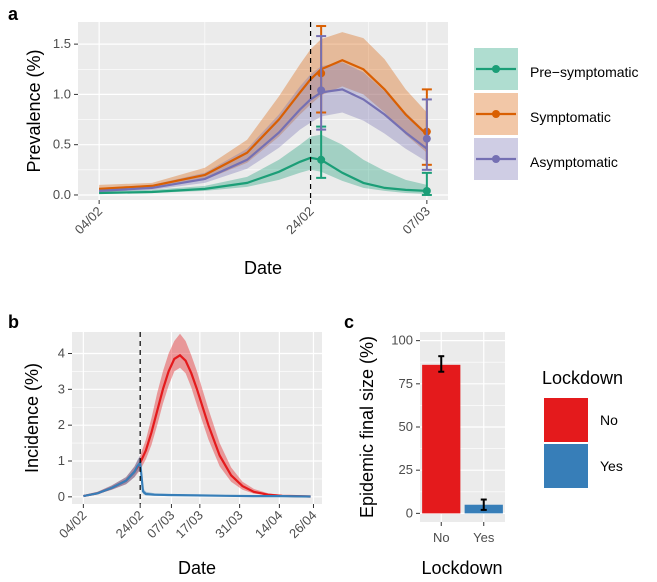 This screenshot has height=582, width=657. I want to click on panel-b-ytick-label: 2, so click(61, 424).